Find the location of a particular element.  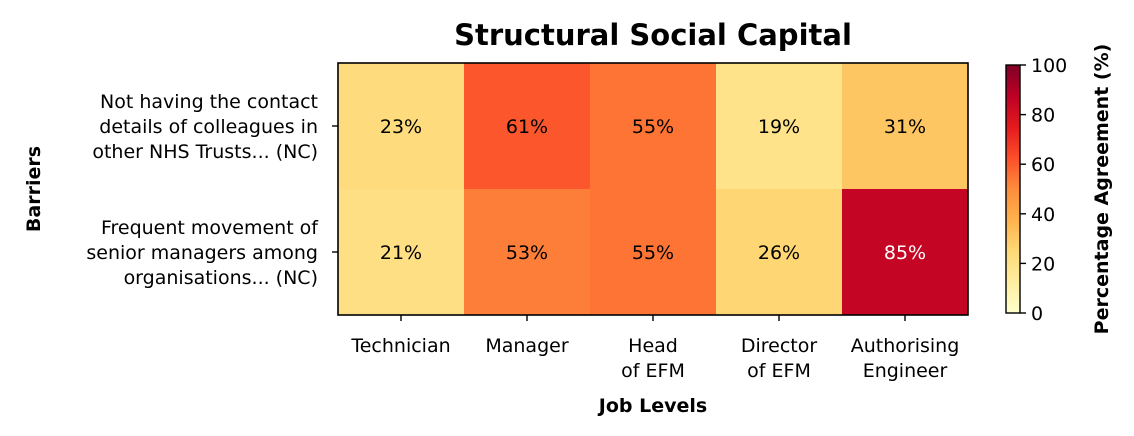

y-tick-label: details of colleagues in is located at coordinates (208, 127).